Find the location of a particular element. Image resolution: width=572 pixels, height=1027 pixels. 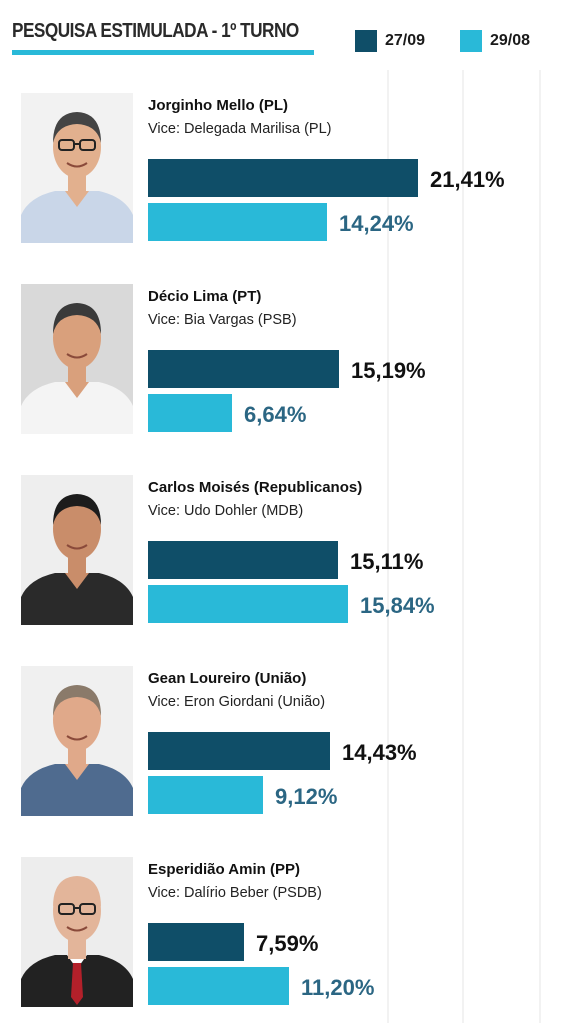

title-underline is located at coordinates (163, 52).